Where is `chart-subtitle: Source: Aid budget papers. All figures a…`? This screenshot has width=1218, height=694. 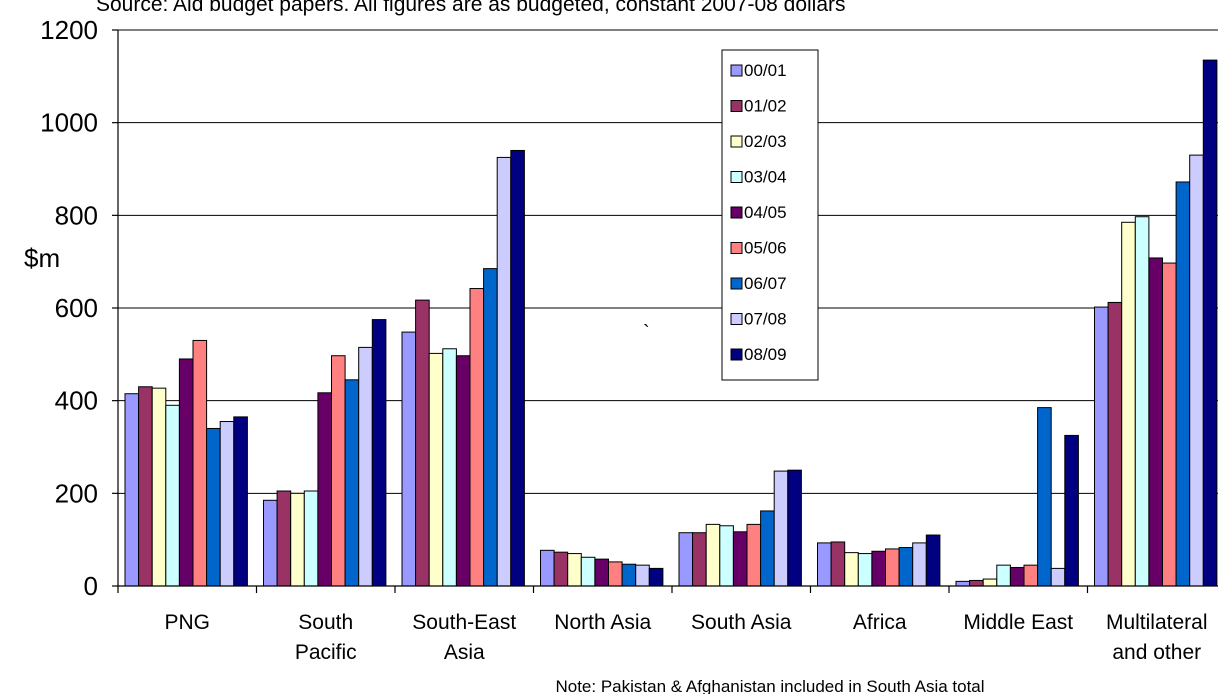 chart-subtitle: Source: Aid budget papers. All figures a… is located at coordinates (471, 8).